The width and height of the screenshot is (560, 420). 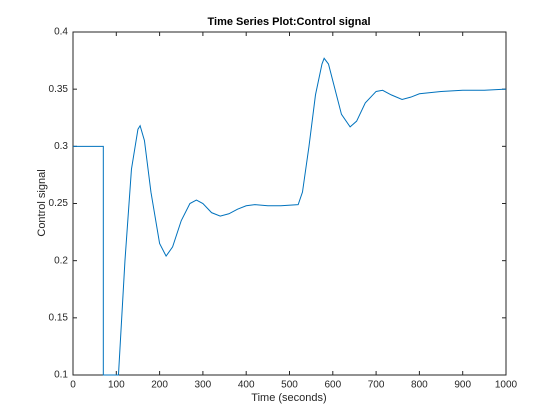 What do you see at coordinates (376, 385) in the screenshot?
I see `x-tick-label: 700` at bounding box center [376, 385].